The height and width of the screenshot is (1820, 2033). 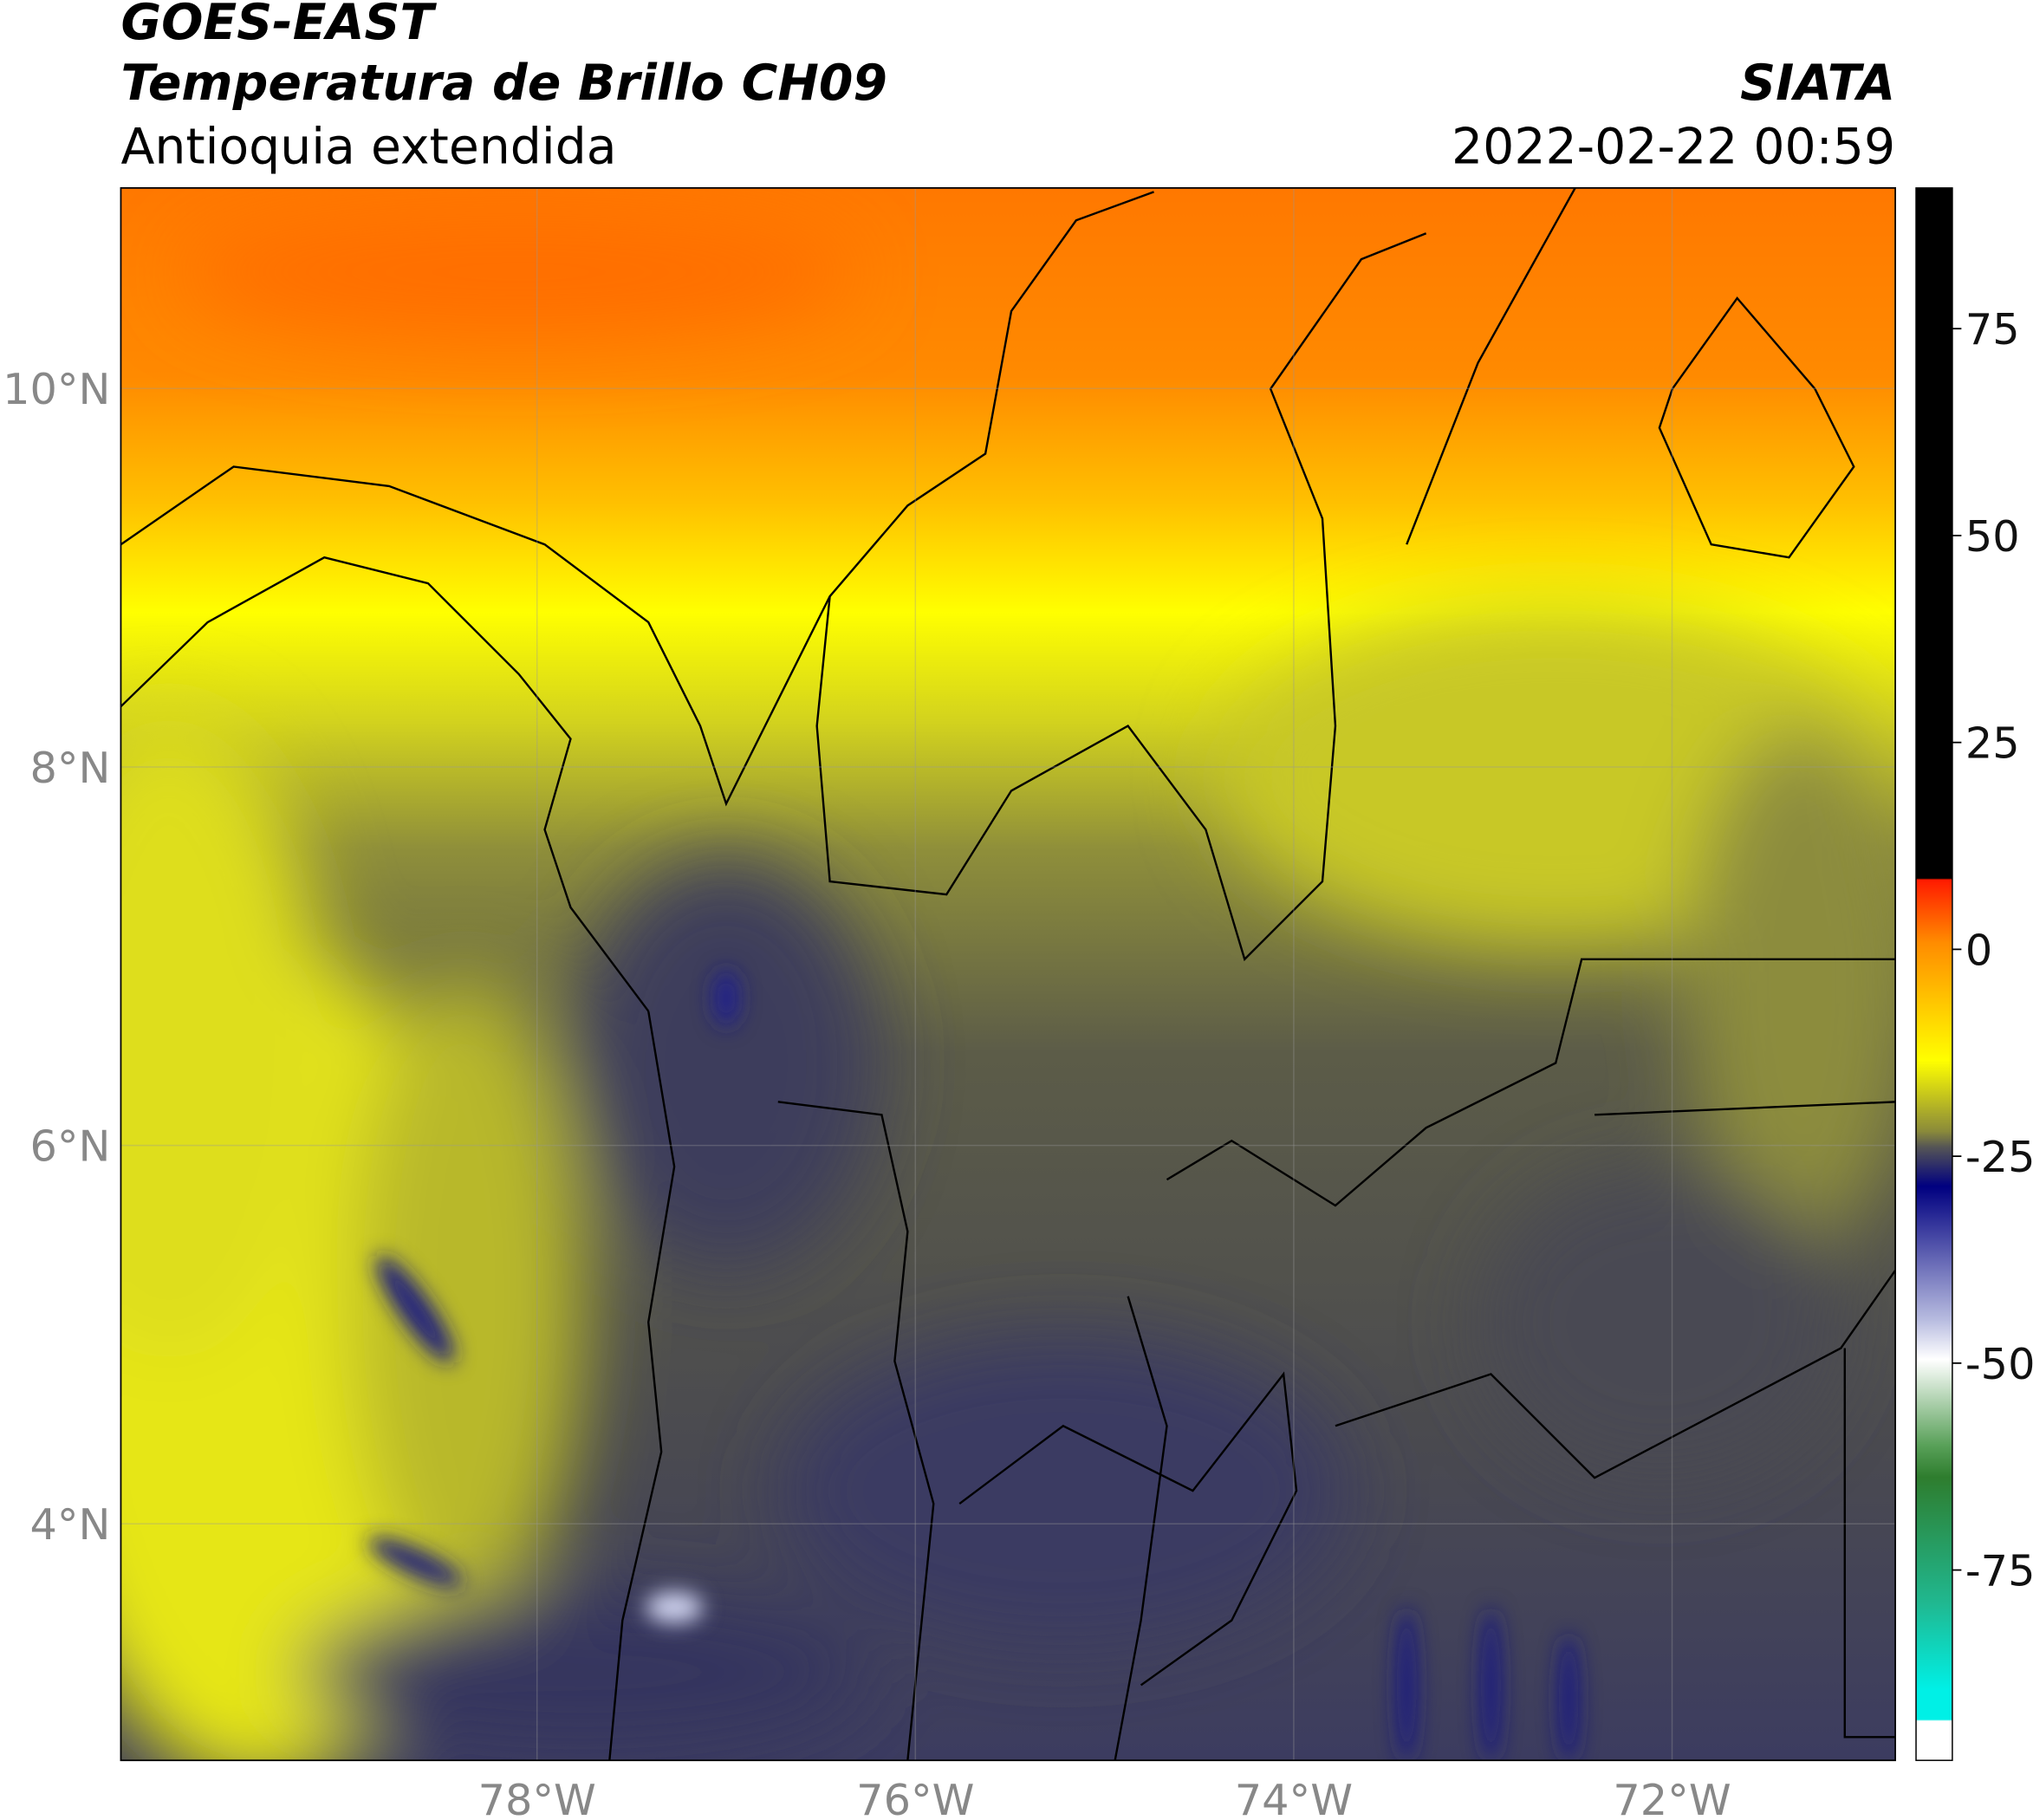 What do you see at coordinates (1999, 1157) in the screenshot?
I see `colorbar-tick-label: -25` at bounding box center [1999, 1157].